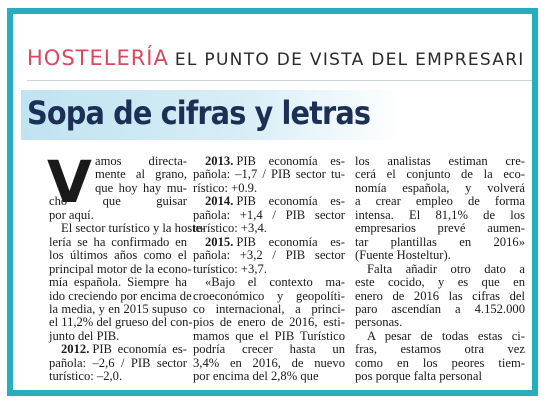 The height and width of the screenshot is (409, 545). Describe the element at coordinates (219, 201) in the screenshot. I see `lead-text: 2014.` at that location.